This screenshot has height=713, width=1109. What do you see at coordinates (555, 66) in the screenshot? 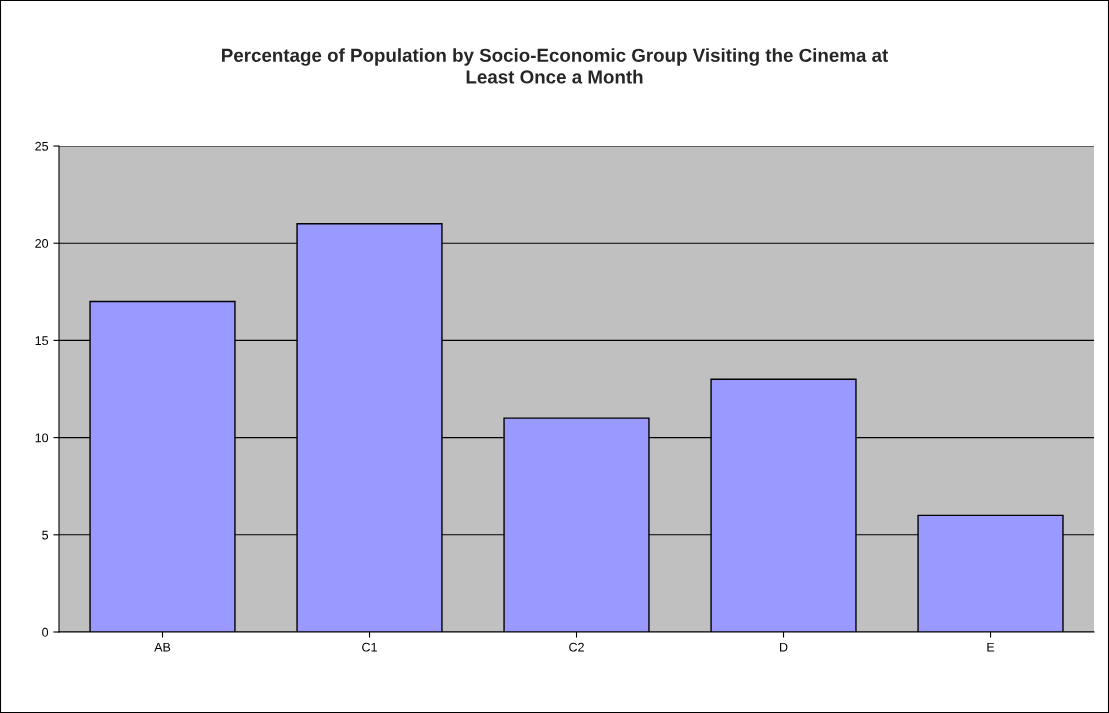
I see `chart-title: Percentage of Population by Socio-Economic Group Visiting the Cinema at Least Once a Month` at bounding box center [555, 66].